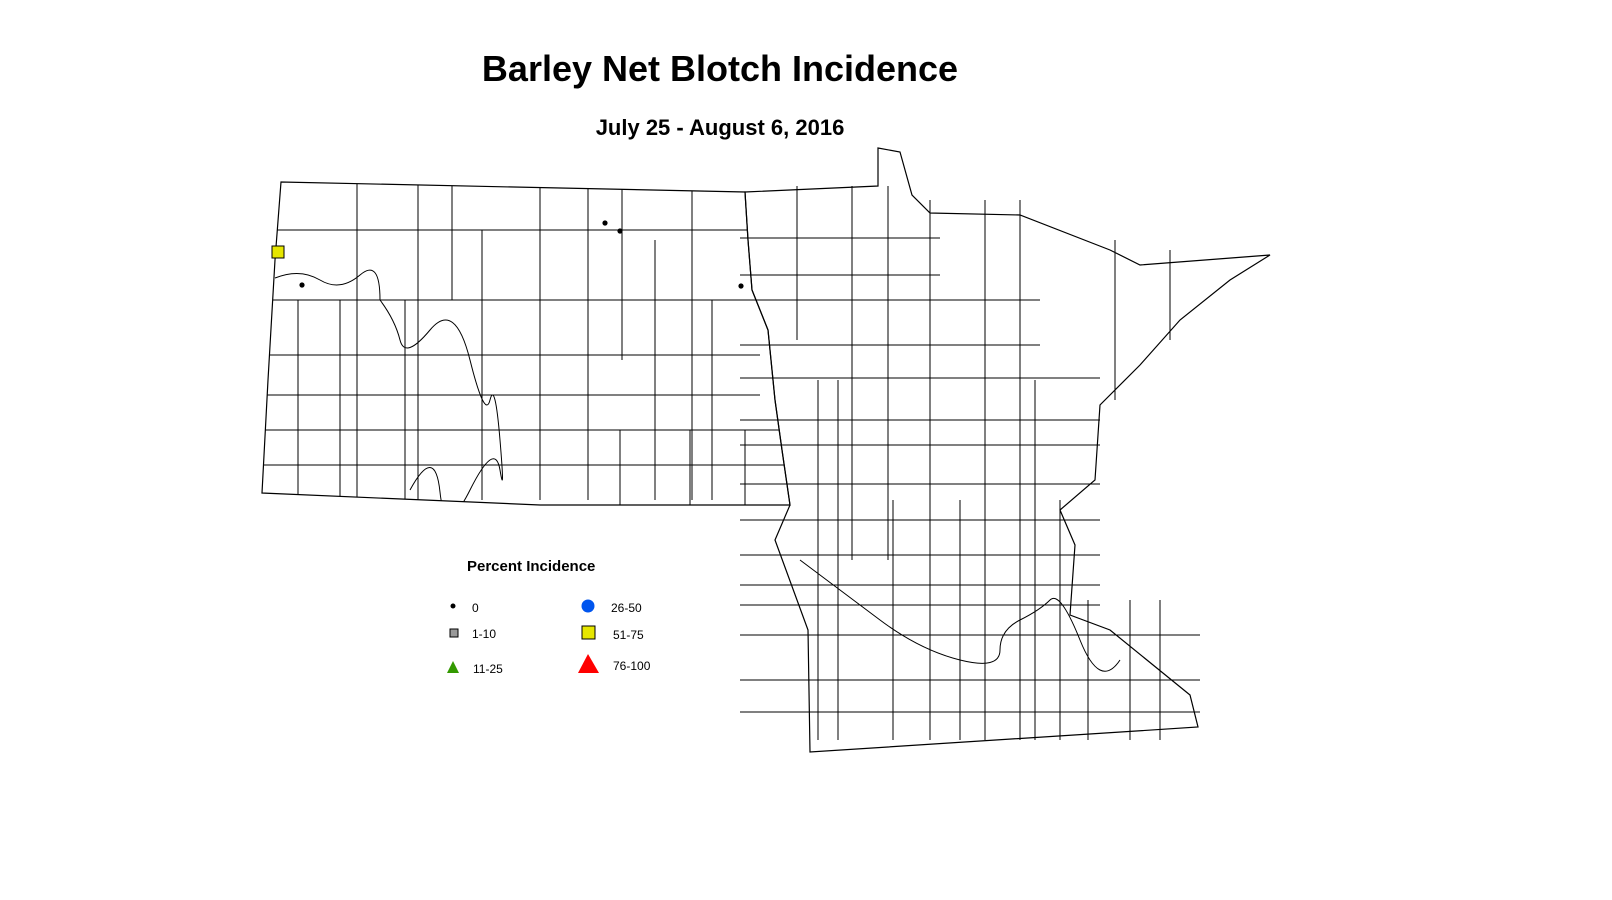  What do you see at coordinates (632, 666) in the screenshot?
I see `legend-label: 76-100` at bounding box center [632, 666].